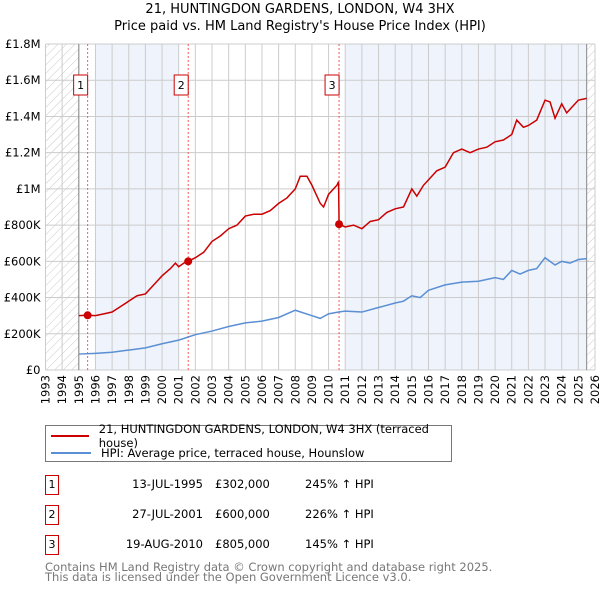  Describe the element at coordinates (137, 207) in the screenshot. I see `shaded-region` at that location.